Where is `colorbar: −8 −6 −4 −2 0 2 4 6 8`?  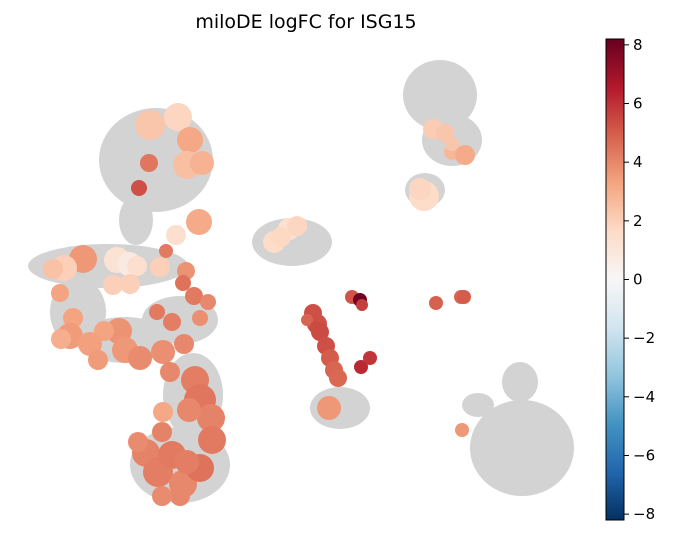
colorbar: −8 −6 −4 −2 0 2 4 6 8 is located at coordinates (630, 279).